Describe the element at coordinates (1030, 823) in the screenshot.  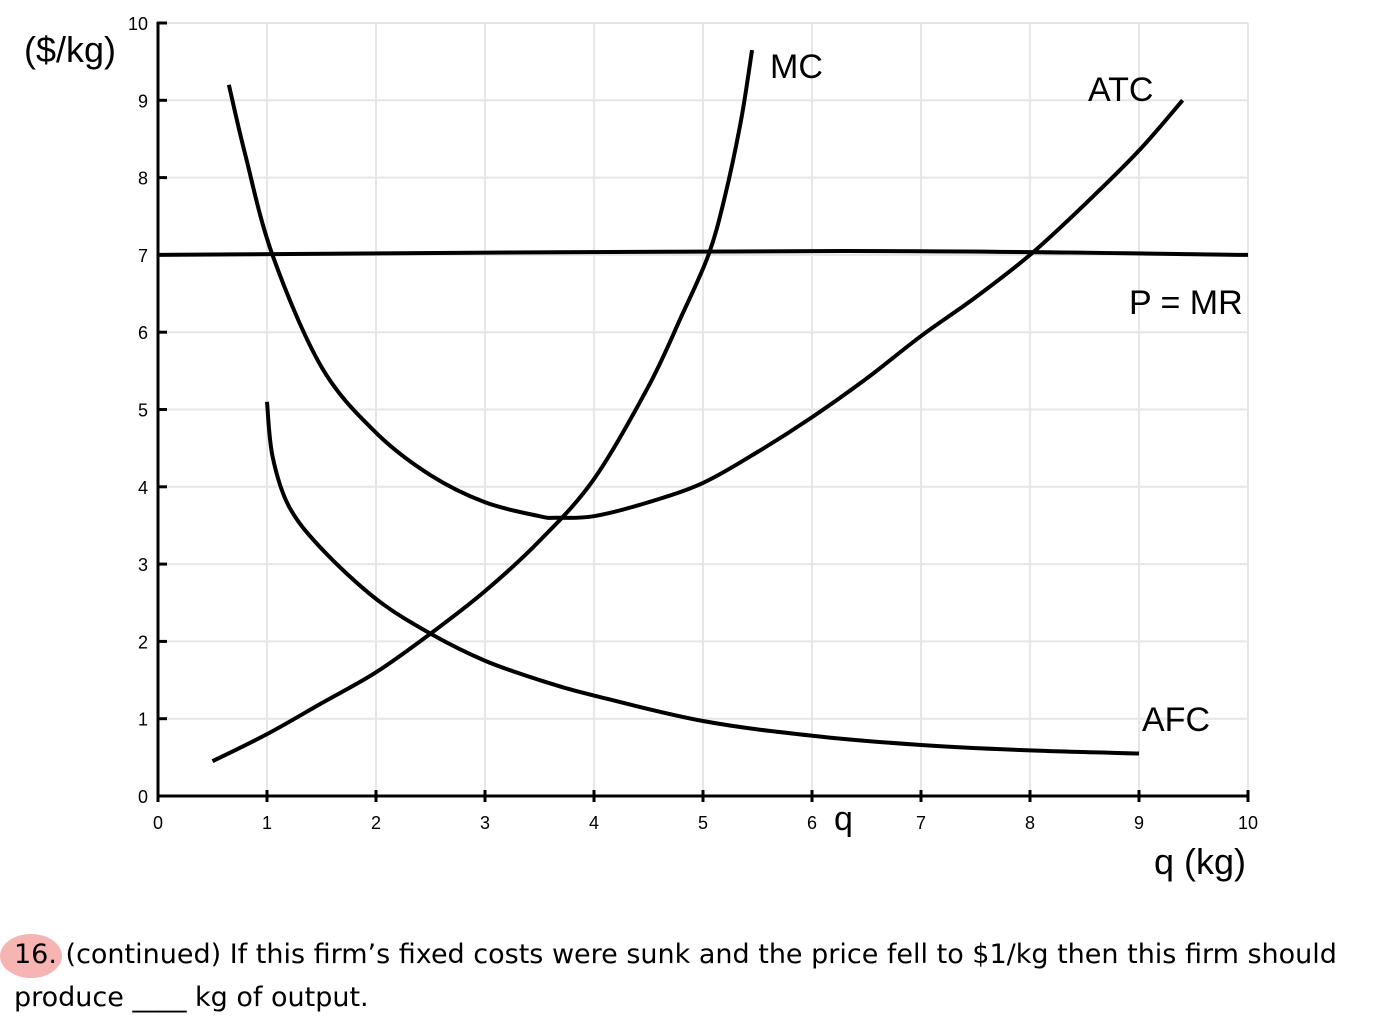
I see `x-tick-label: 8` at that location.